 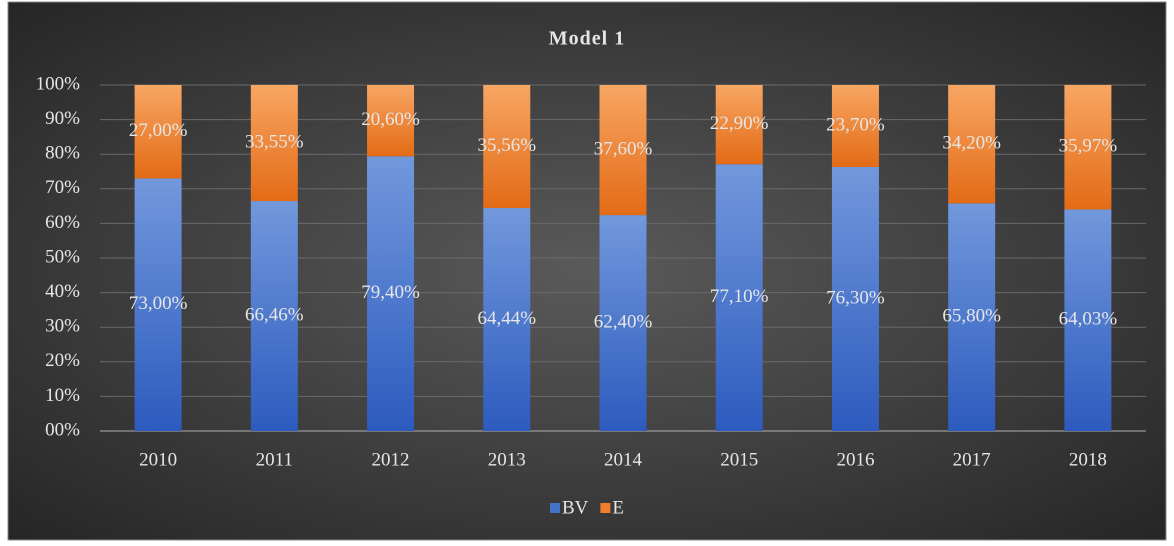 I want to click on data-label: 77,10%, so click(x=739, y=296).